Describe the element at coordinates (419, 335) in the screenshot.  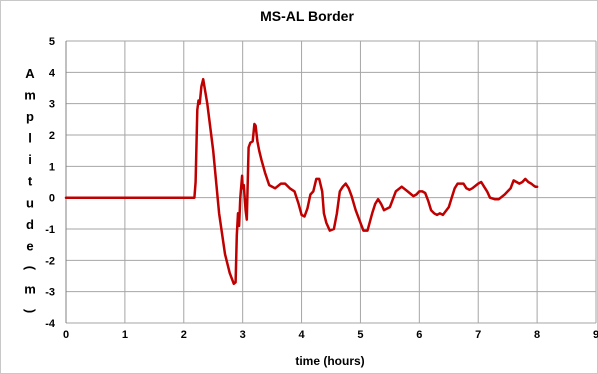
I see `x-tick-label: 6` at that location.